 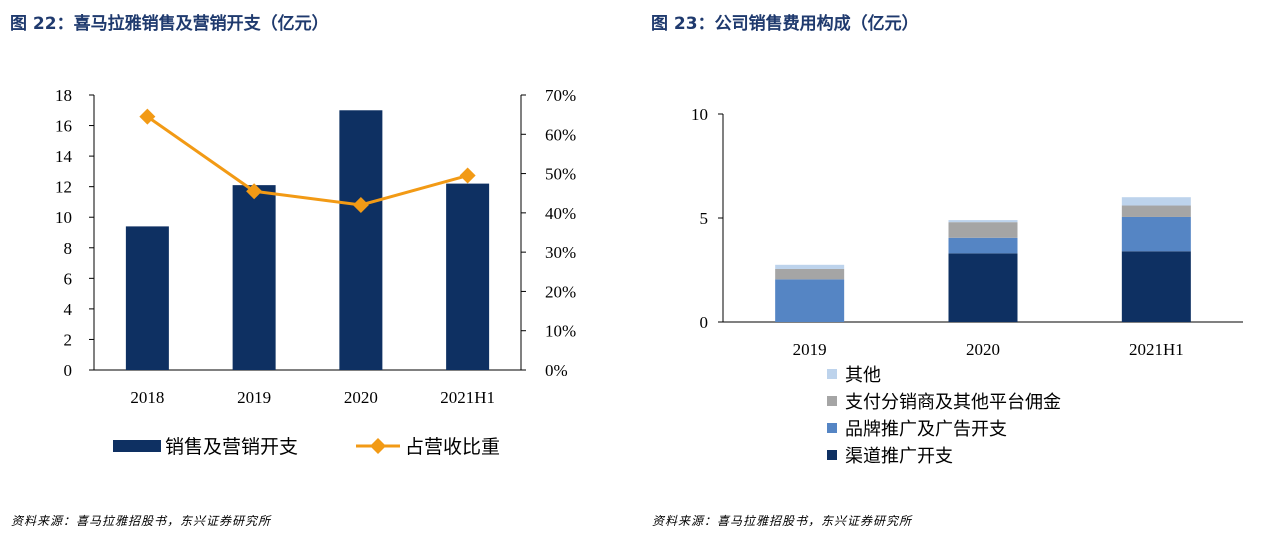 What do you see at coordinates (785, 24) in the screenshot?
I see `right-figure-title: 图 23：公司销售费用构成（亿元）` at bounding box center [785, 24].